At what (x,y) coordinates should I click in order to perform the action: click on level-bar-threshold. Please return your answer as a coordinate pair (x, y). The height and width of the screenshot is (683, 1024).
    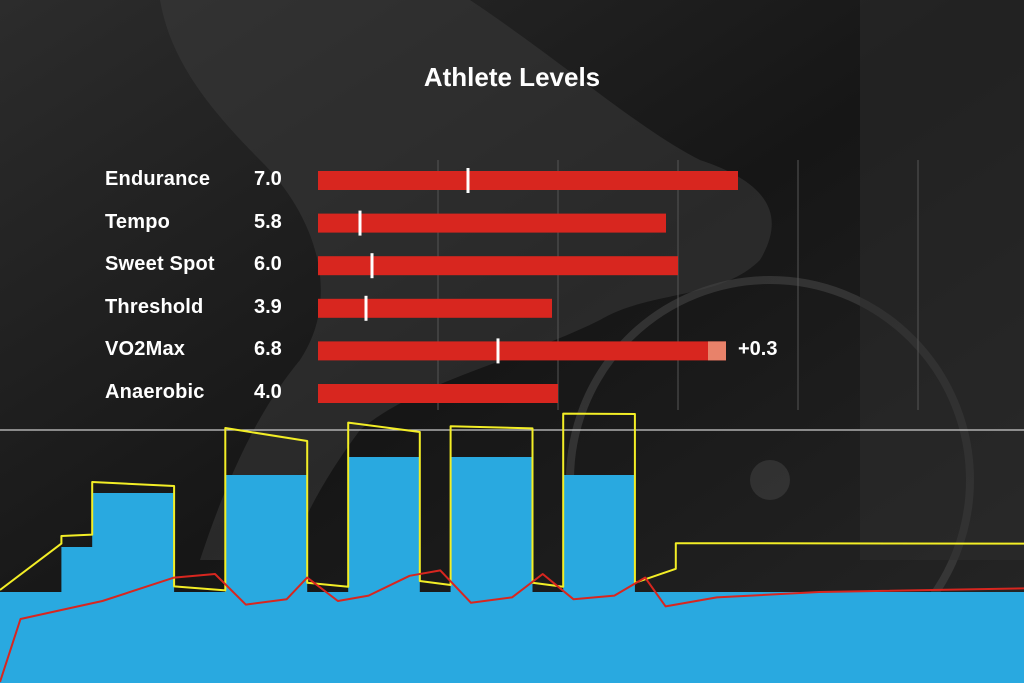
    Looking at the image, I should click on (435, 308).